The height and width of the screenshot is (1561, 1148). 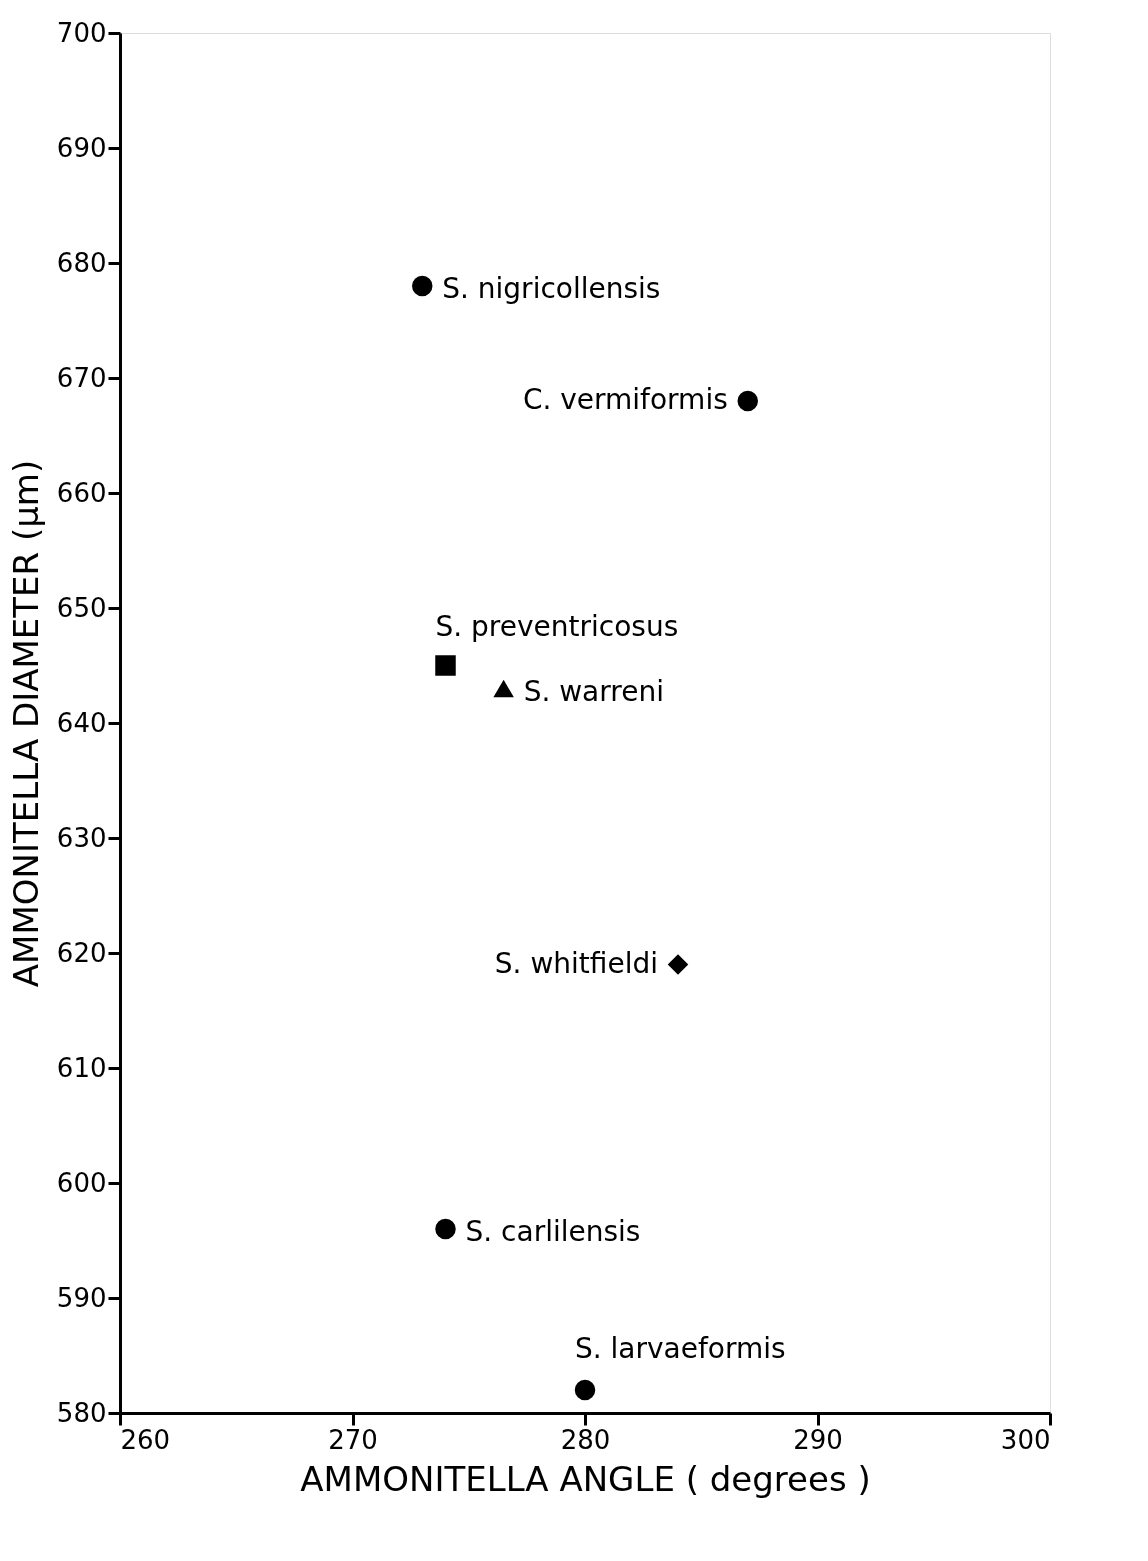 I want to click on y-axis-title: AMMONITELLA DIAMETER (μm), so click(x=25, y=723).